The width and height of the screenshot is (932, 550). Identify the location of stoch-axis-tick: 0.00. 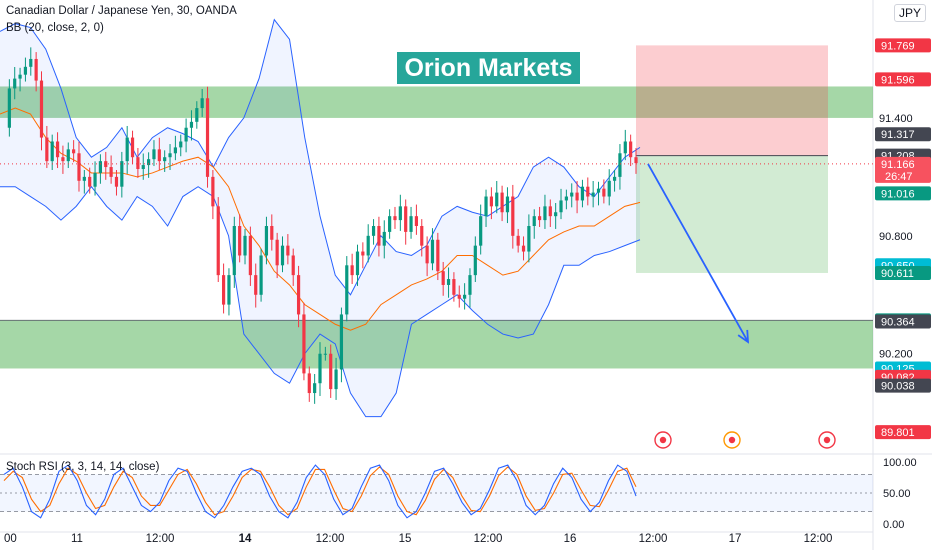
(893, 525).